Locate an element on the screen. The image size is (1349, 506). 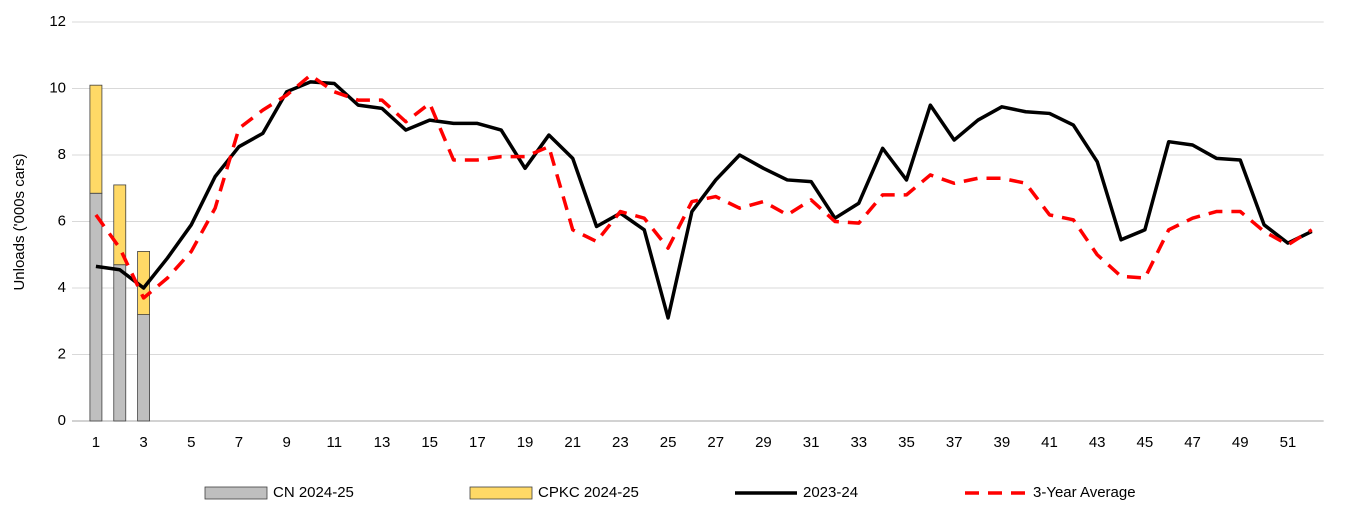
x-tick-label: 15 is located at coordinates (429, 442).